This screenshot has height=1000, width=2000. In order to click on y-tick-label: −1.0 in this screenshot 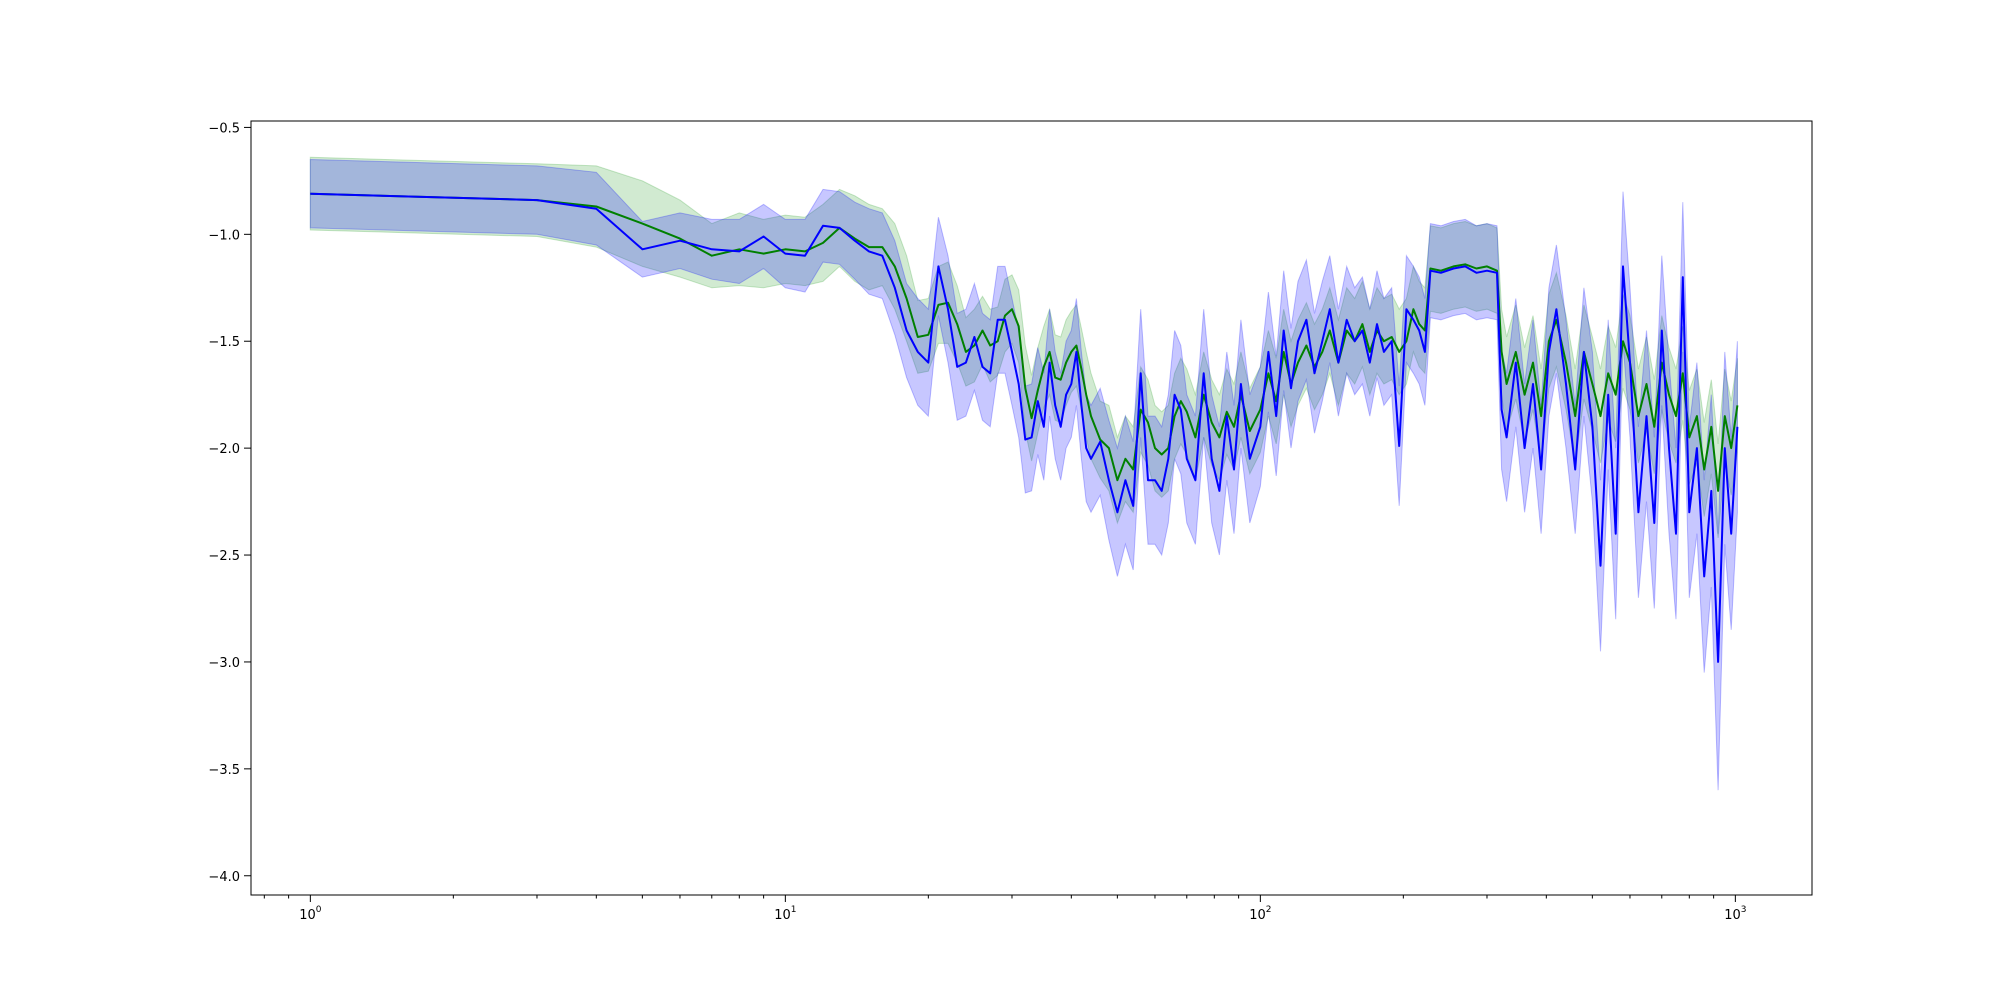, I will do `click(224, 235)`.